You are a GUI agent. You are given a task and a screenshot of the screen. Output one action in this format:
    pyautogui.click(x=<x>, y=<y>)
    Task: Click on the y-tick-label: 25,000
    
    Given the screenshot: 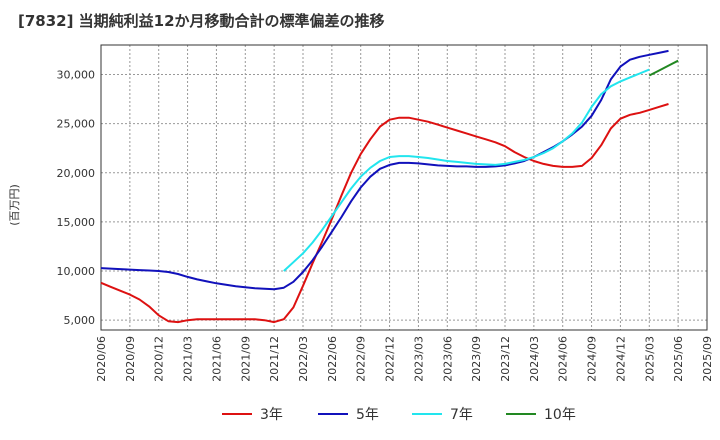 What is the action you would take?
    pyautogui.click(x=76, y=124)
    